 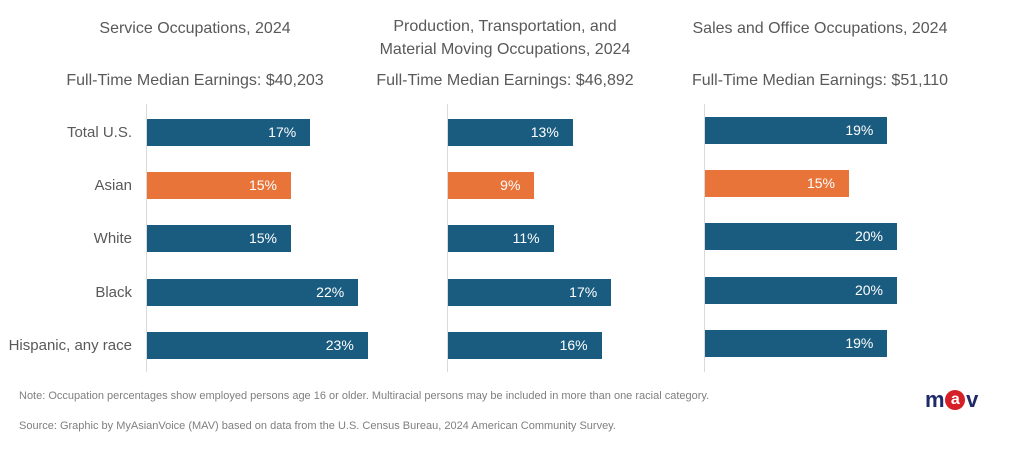 What do you see at coordinates (253, 292) in the screenshot?
I see `bar-black: 22%` at bounding box center [253, 292].